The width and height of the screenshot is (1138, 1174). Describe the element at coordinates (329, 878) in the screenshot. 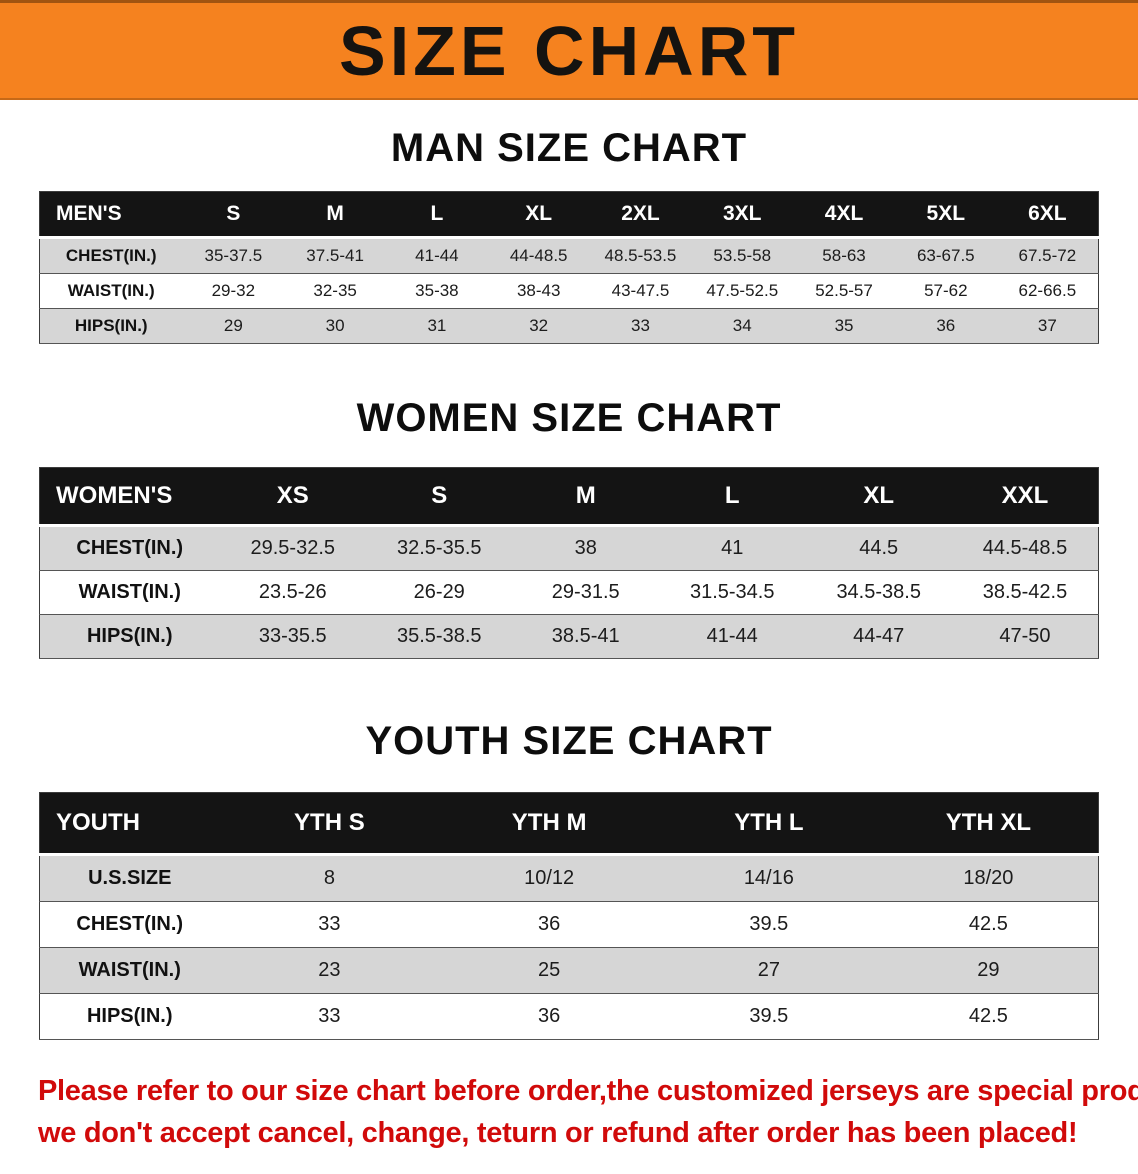

I see `value-cell: 8` at that location.